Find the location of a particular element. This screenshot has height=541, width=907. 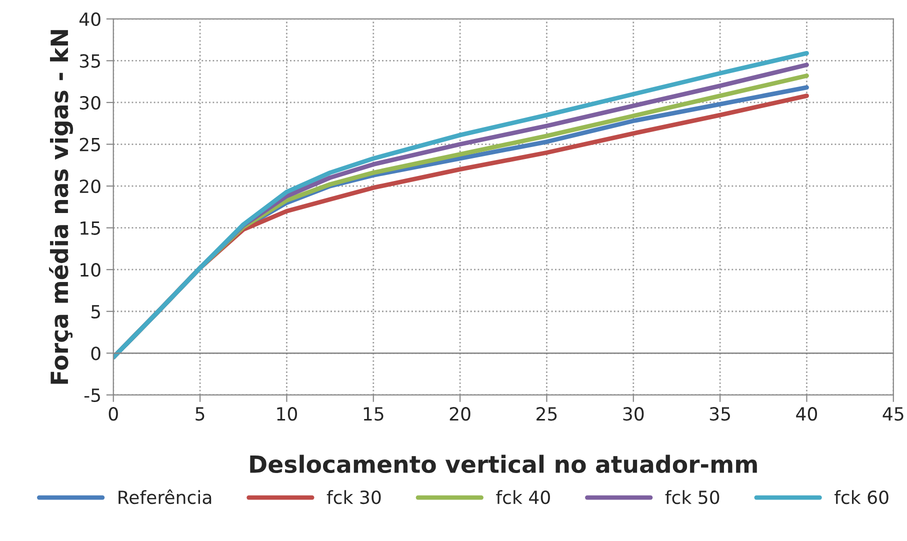

x-tick-label: 10 is located at coordinates (287, 414).